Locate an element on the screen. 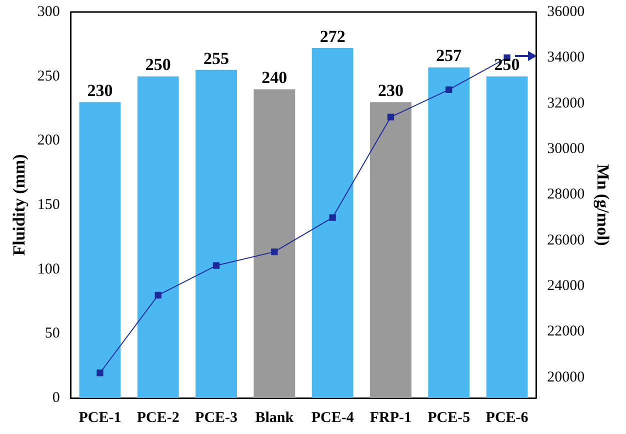 This screenshot has height=434, width=626. x-tick-label: PCE-4 is located at coordinates (332, 418).